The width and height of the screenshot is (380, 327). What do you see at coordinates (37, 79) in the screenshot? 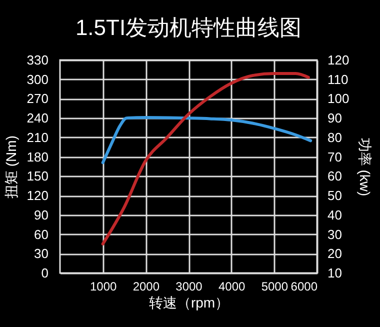
I see `y-tick-label: 300` at bounding box center [37, 79].